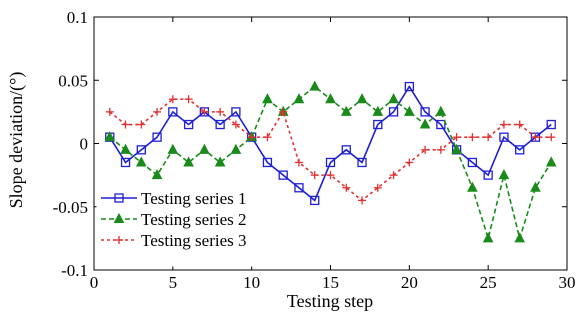 The image size is (578, 320). I want to click on legend-label-2: Testing series 2, so click(194, 219).